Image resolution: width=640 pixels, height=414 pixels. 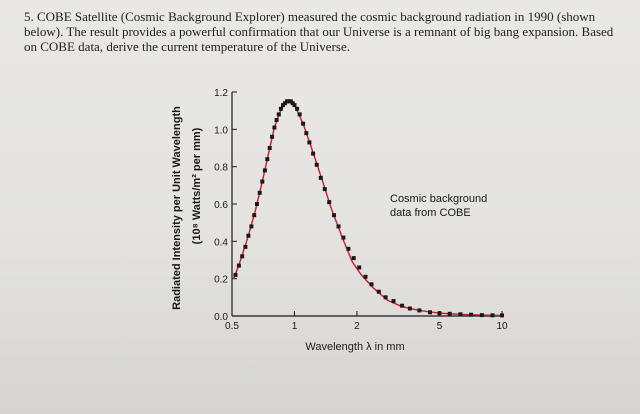 I want to click on y-tick-label: 0.2, so click(x=221, y=280).